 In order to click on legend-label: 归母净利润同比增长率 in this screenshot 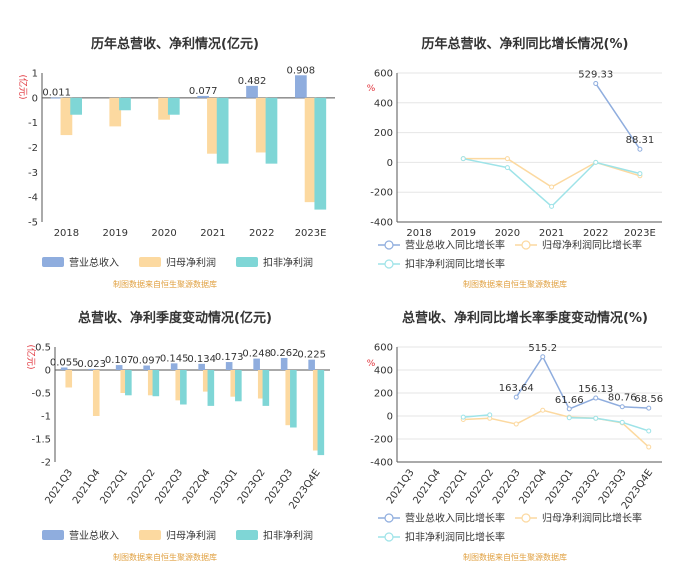, I will do `click(592, 518)`.